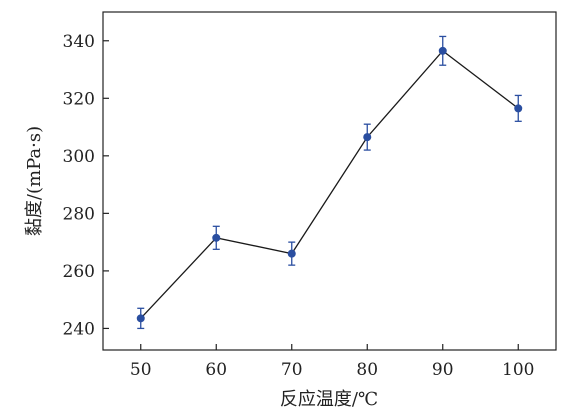  I want to click on y-tick-label: 320, so click(79, 99).